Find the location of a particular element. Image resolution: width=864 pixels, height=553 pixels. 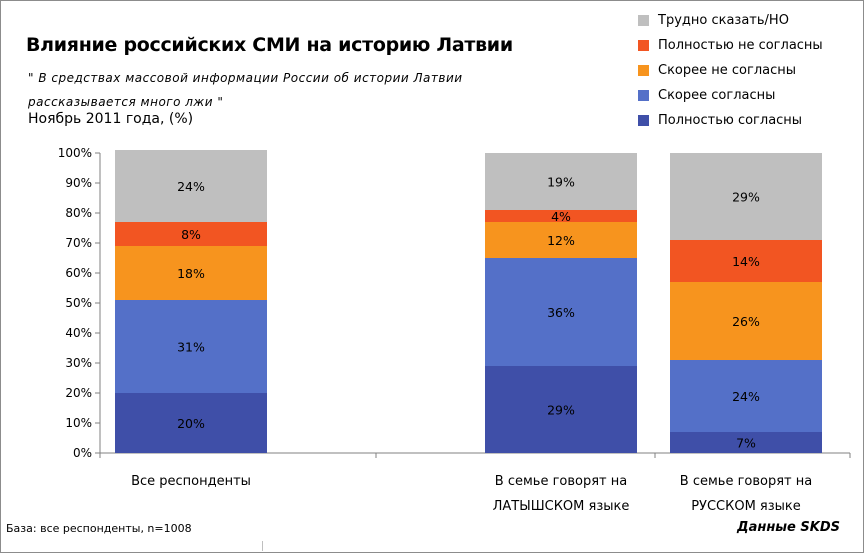

legend-item-rather-disagree: Скорее не согласны is located at coordinates (748, 70).